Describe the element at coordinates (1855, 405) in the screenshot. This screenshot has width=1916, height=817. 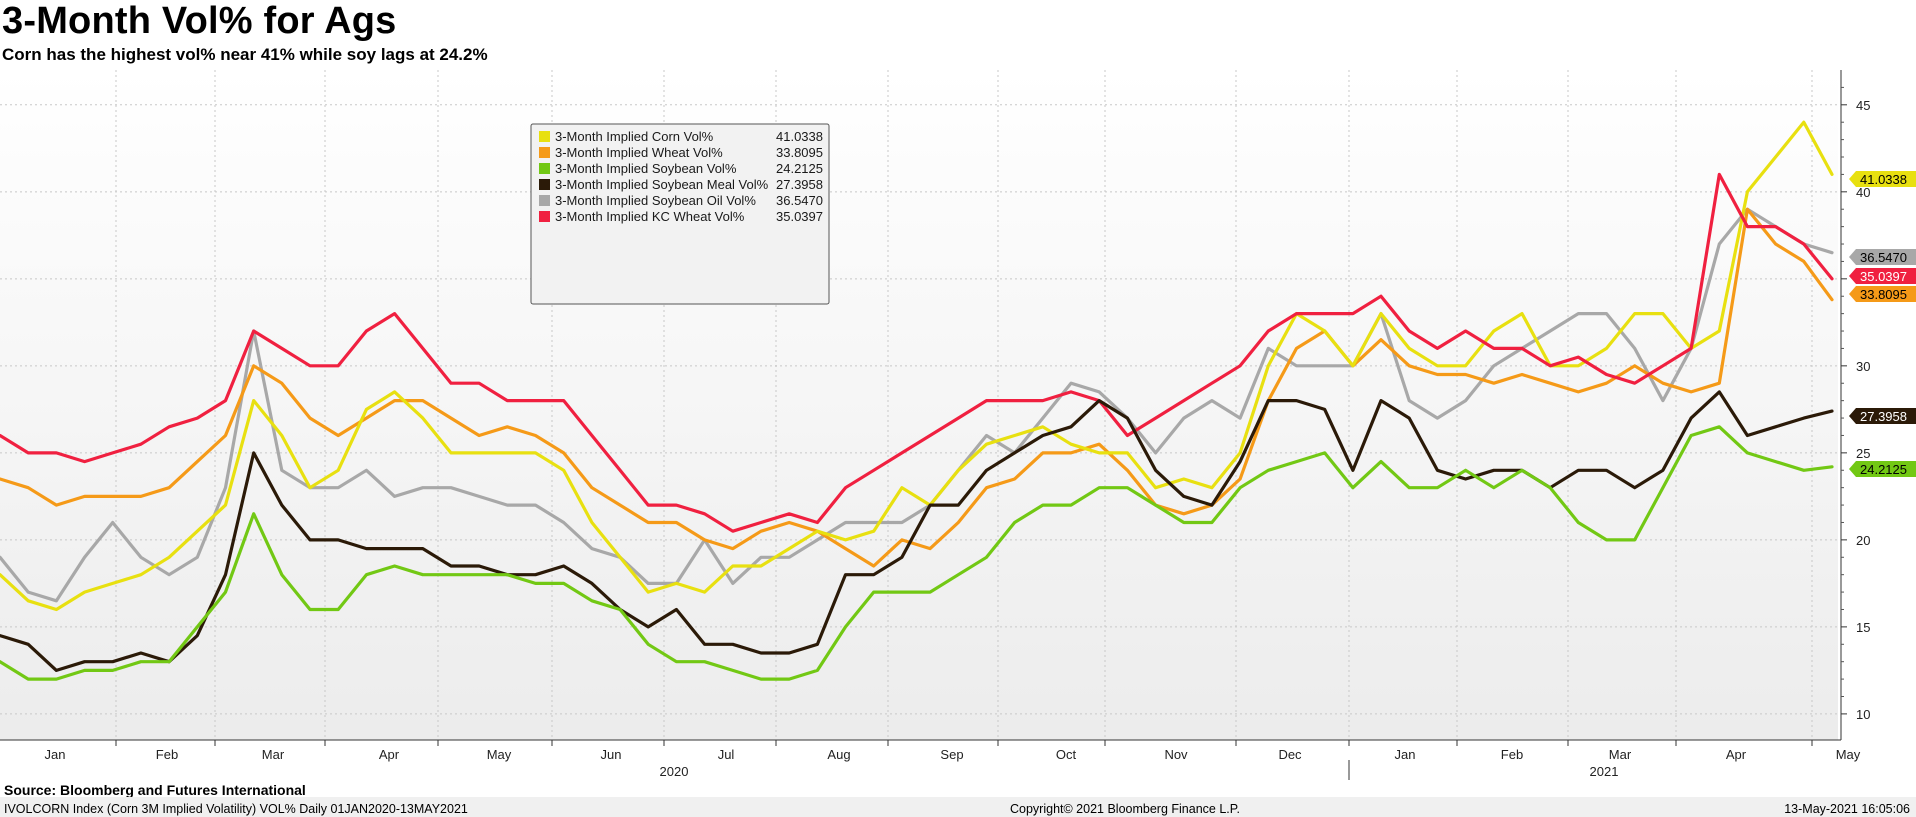
I see `y-axis: 1015202530354045` at that location.